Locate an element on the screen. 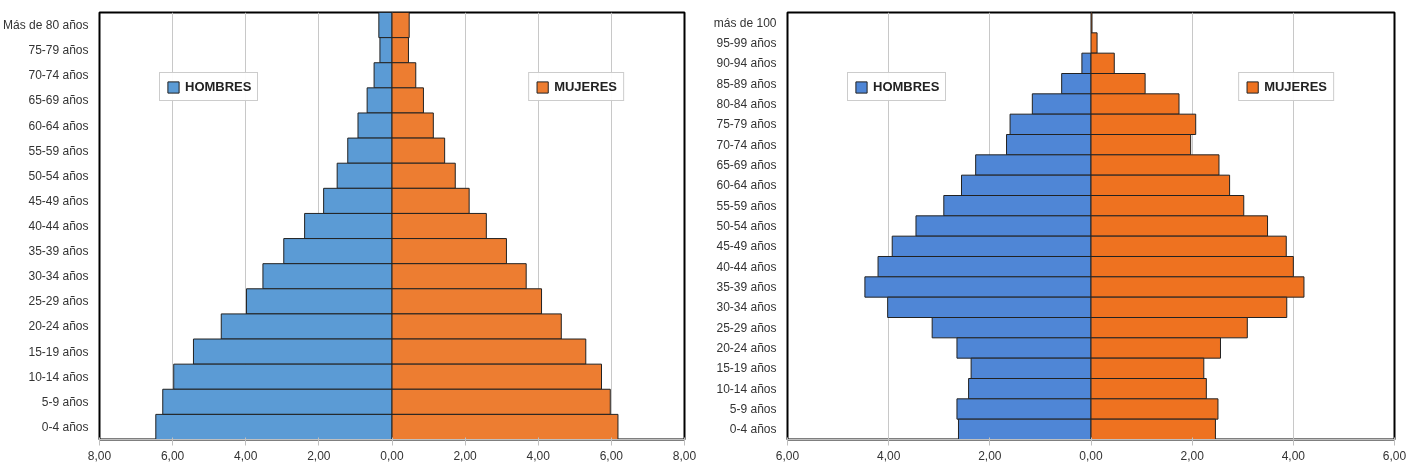 The height and width of the screenshot is (468, 1425). y-tick-label: 85-89 años is located at coordinates (746, 83).